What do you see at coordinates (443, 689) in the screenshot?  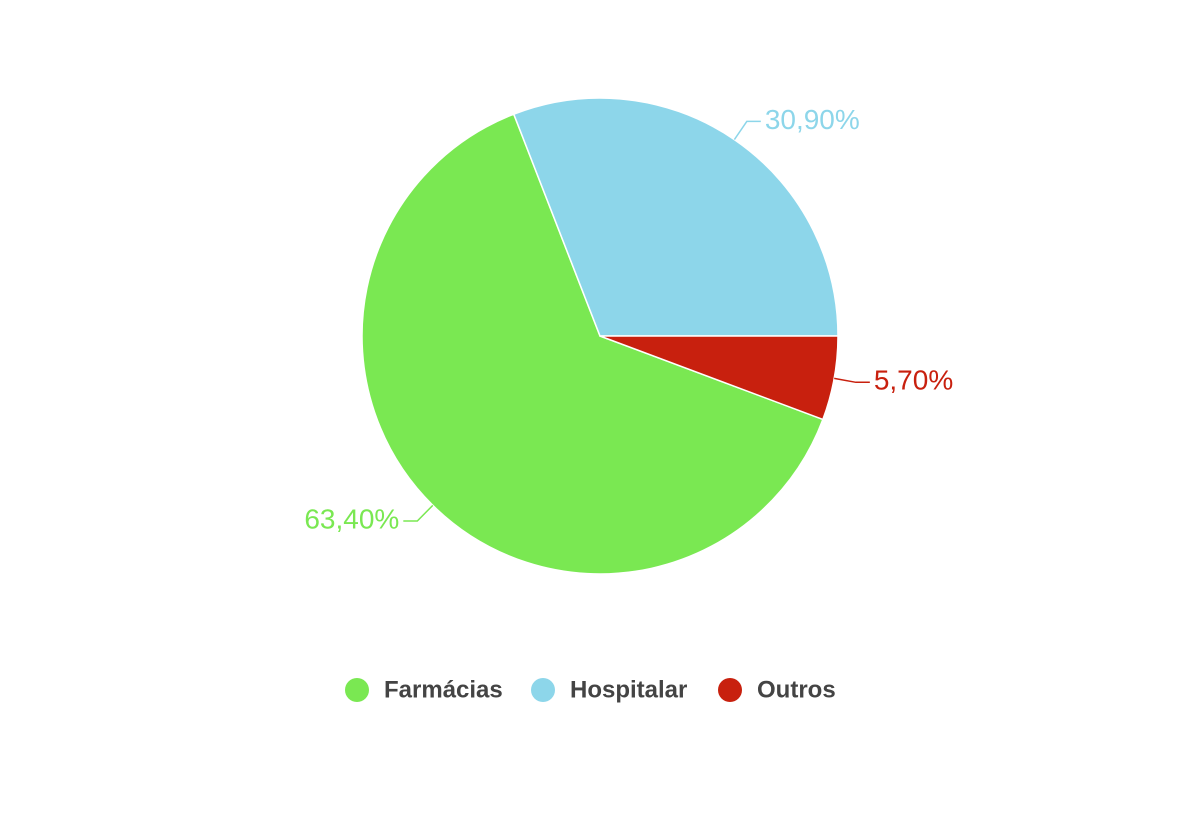 I see `legend-label: Farmácias` at bounding box center [443, 689].